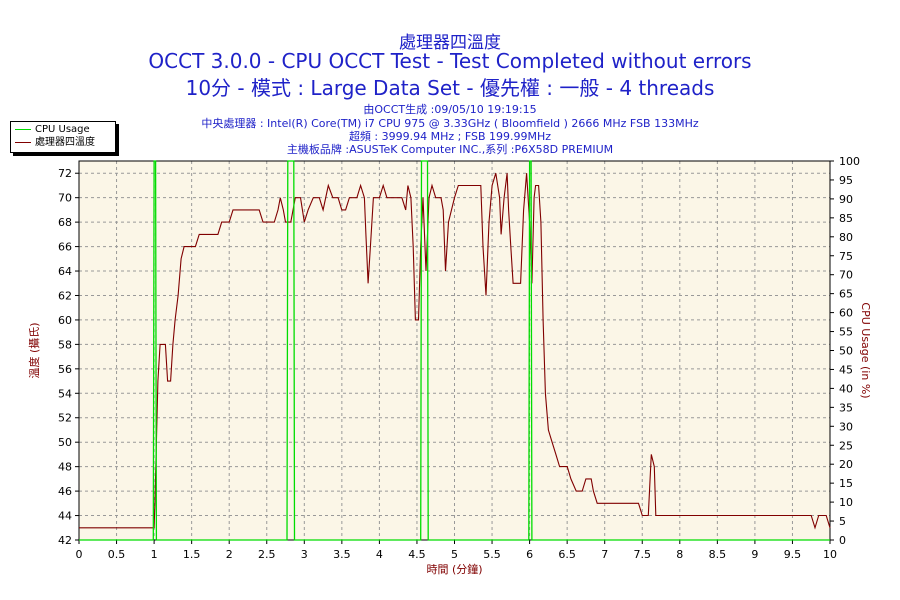 This screenshot has width=900, height=600. I want to click on legend-item-cpu-usage: CPU Usage, so click(52, 130).